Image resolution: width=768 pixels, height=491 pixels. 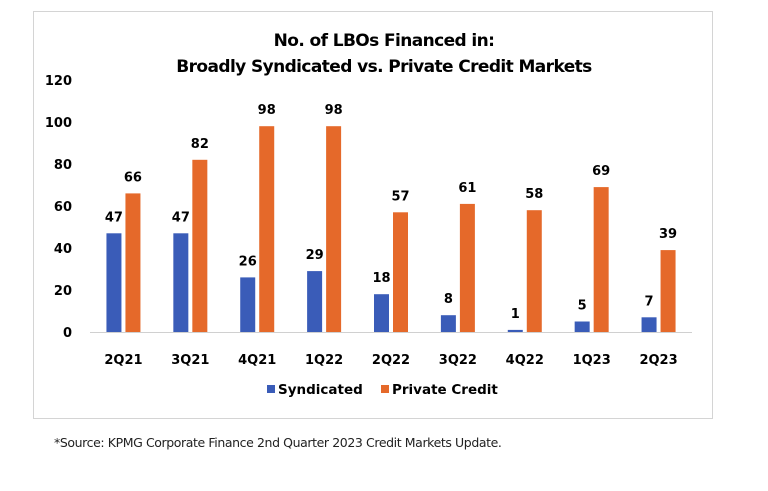 I want to click on legend: Syndicated Private Credit, so click(x=382, y=390).